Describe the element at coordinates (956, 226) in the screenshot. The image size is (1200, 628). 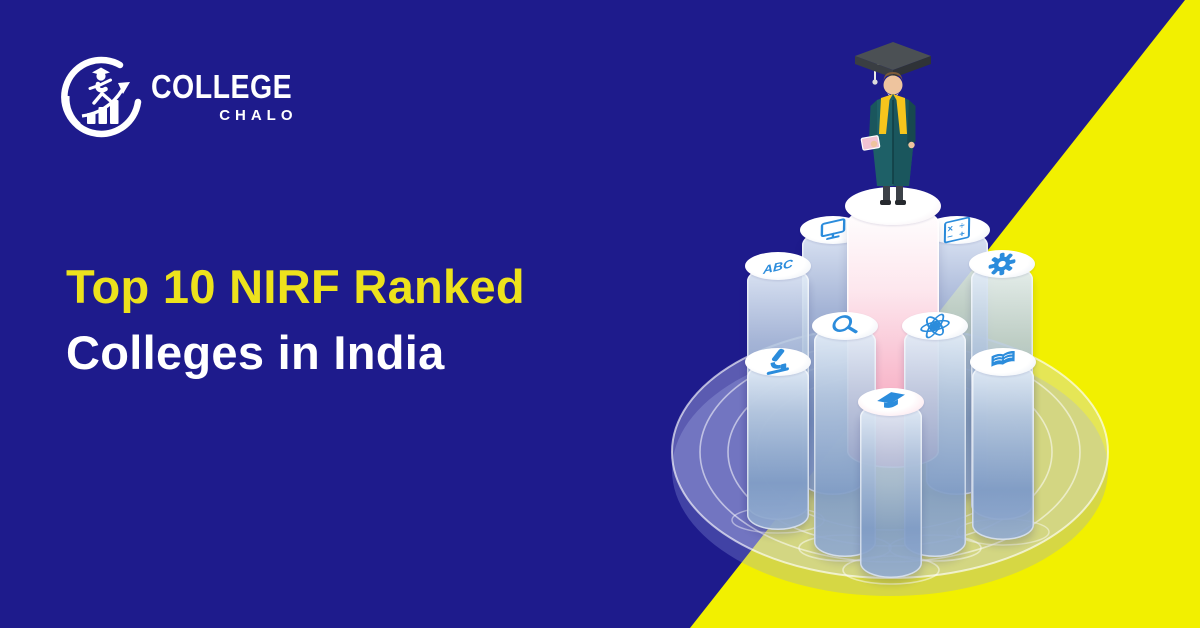
I see `math-symbols-top: x ÷` at that location.